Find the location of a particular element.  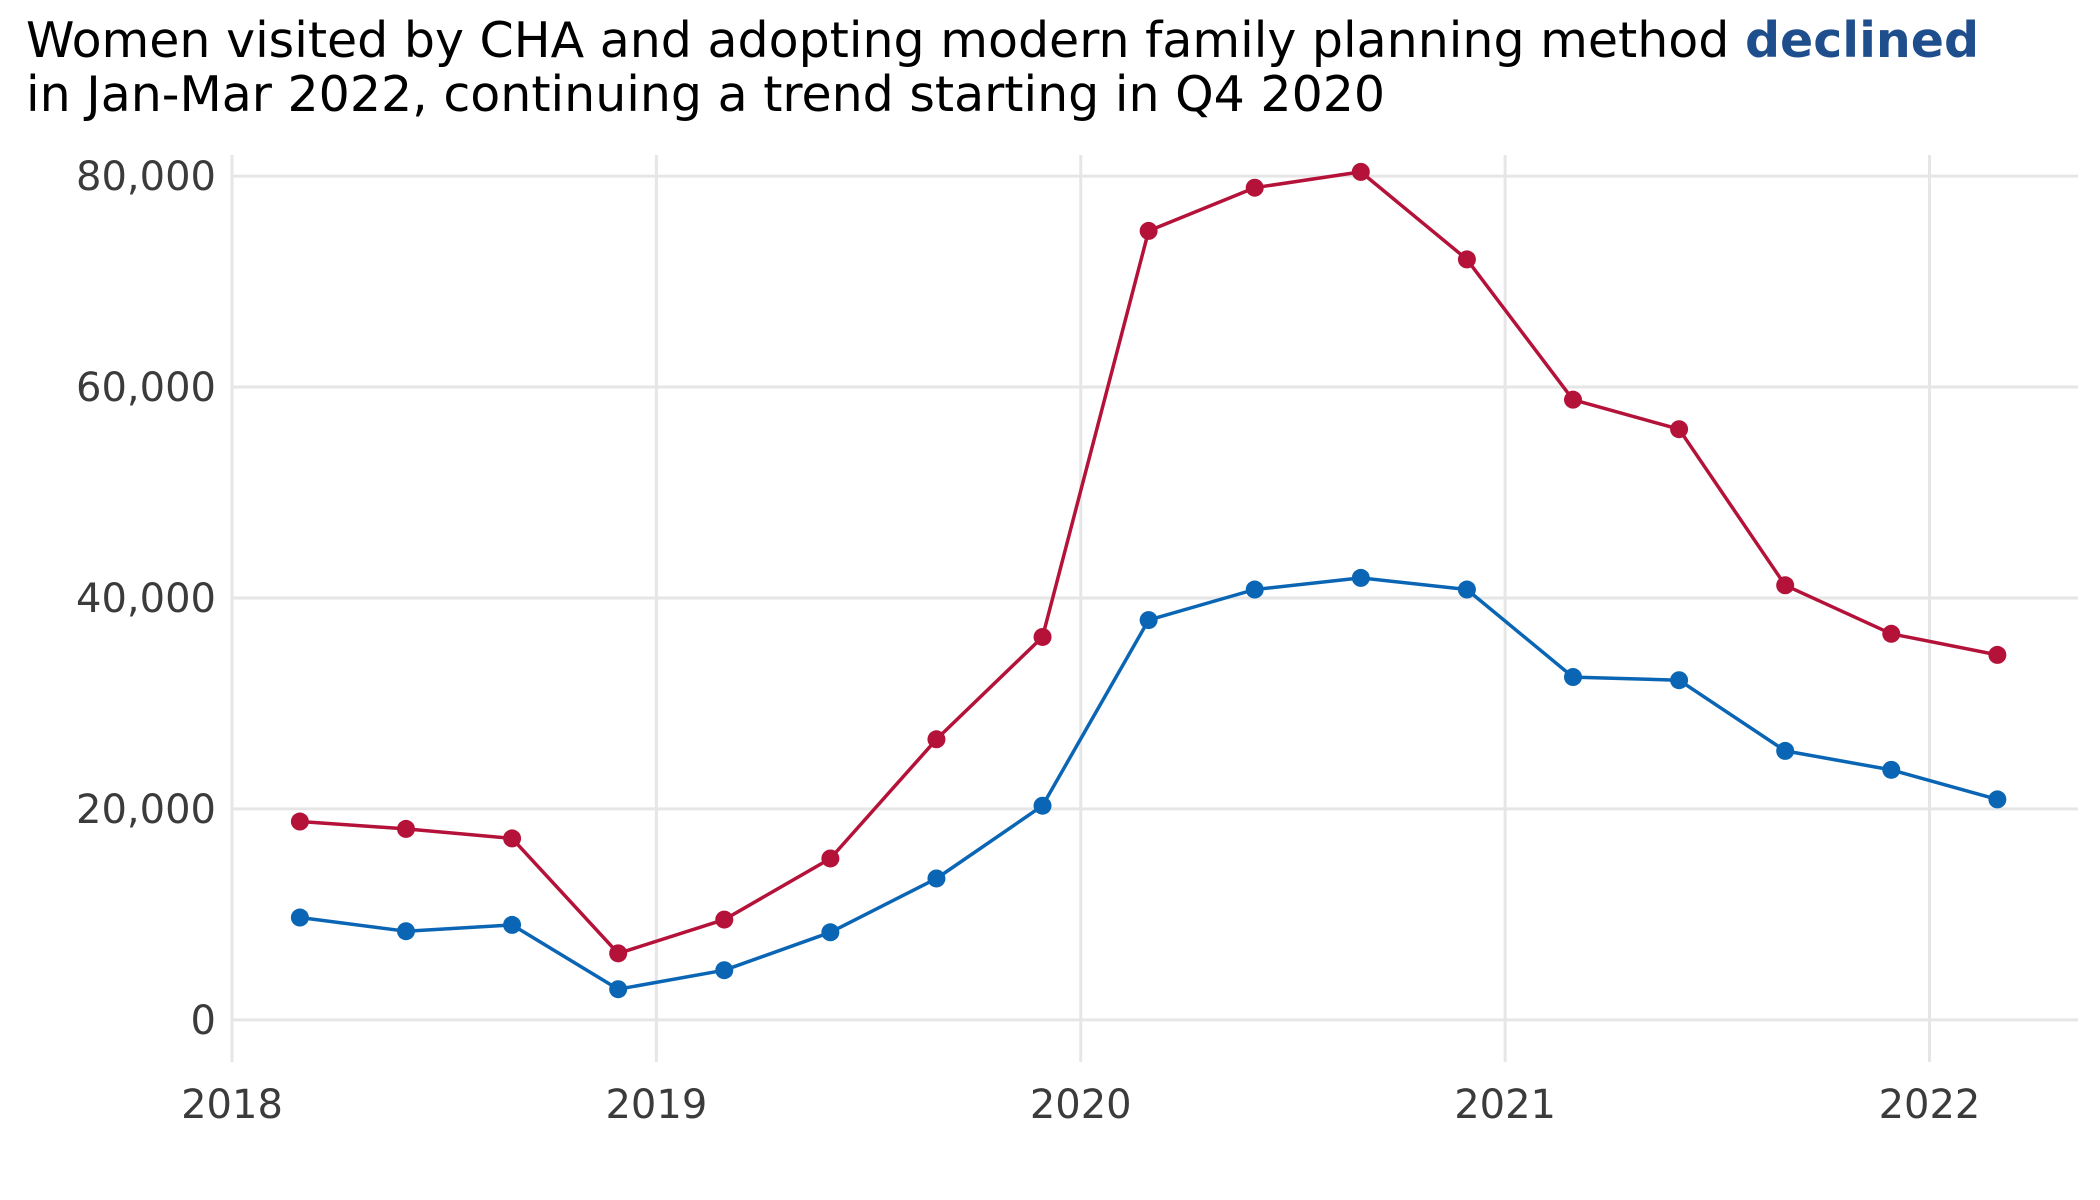

x-axis-ticks: 2018 2019 2020 2021 2022 is located at coordinates (1080, 1105).